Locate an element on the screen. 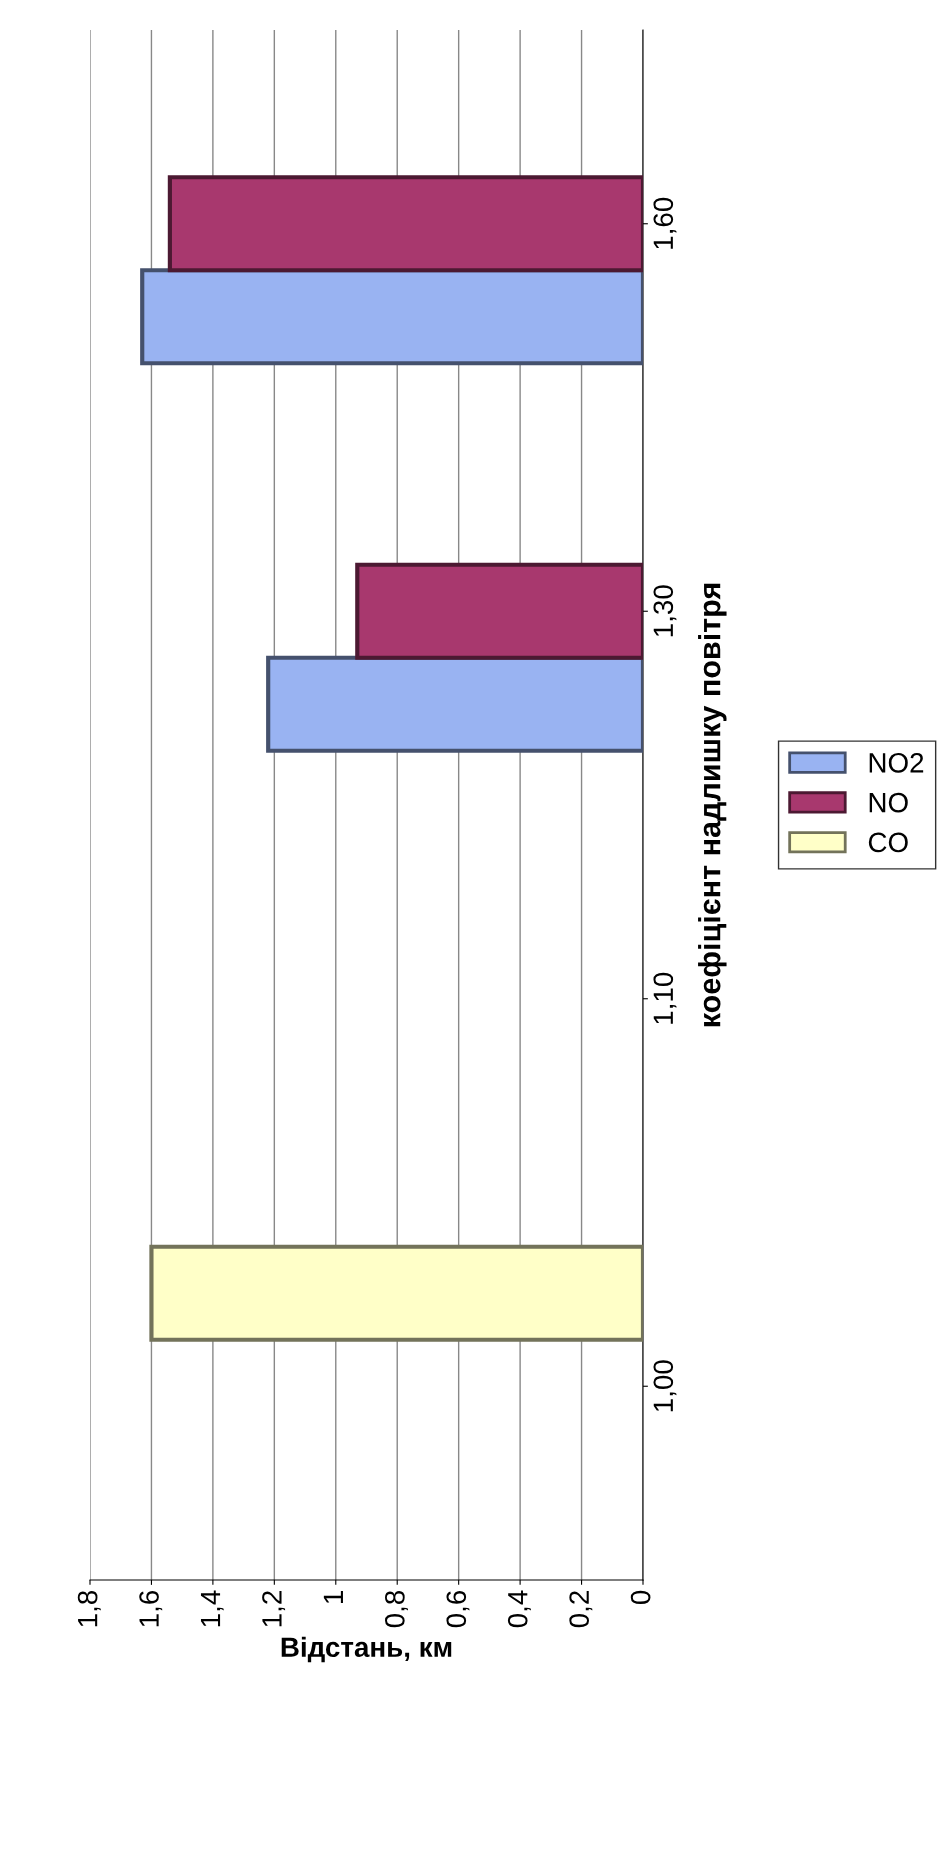 The width and height of the screenshot is (951, 1865). x-tick-label: 0,4 is located at coordinates (519, 1609).